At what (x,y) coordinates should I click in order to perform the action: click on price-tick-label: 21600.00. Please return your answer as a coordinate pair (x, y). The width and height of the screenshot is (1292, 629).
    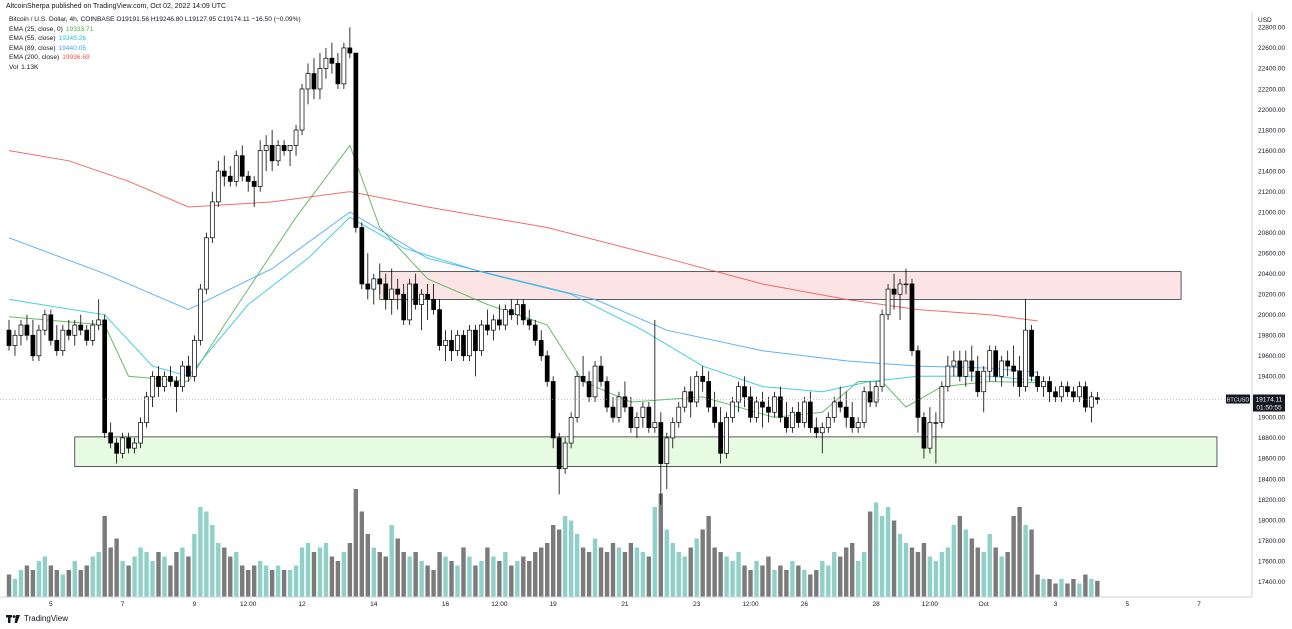
    Looking at the image, I should click on (1271, 151).